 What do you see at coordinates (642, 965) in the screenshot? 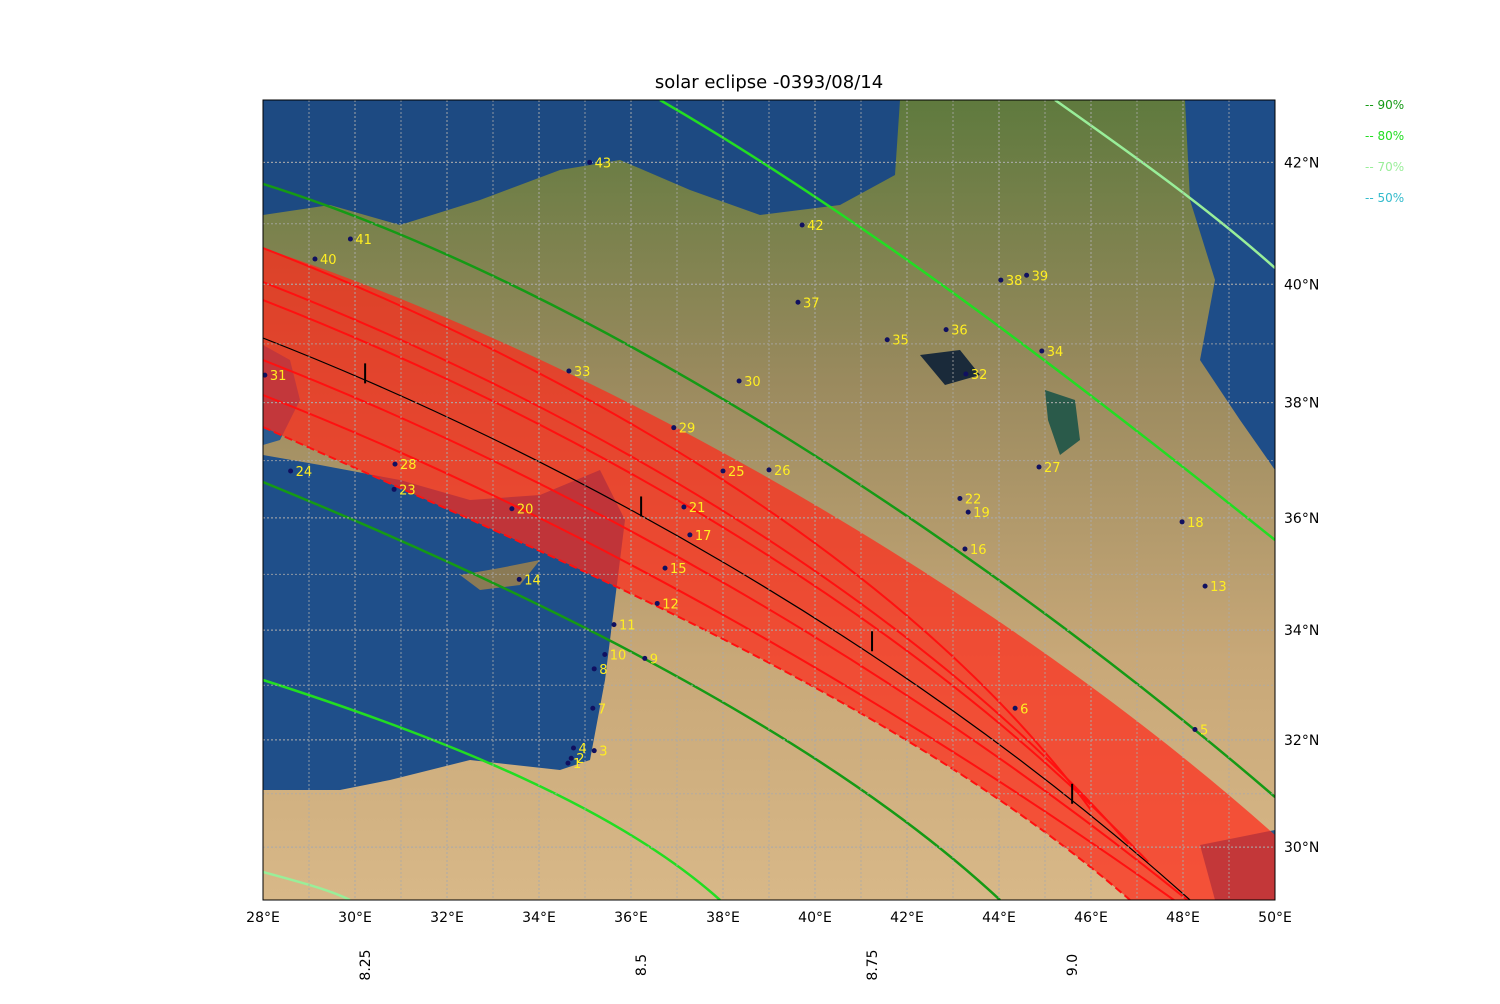
I see `time-label: 8.5` at bounding box center [642, 965].